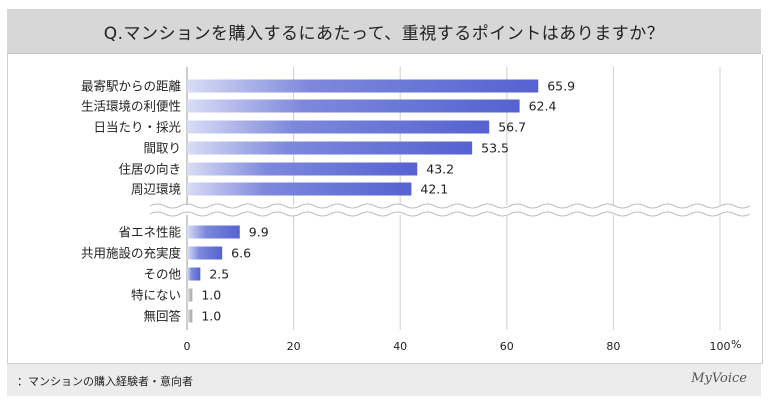 The width and height of the screenshot is (768, 402). I want to click on category-label-11: 無回答, so click(162, 316).